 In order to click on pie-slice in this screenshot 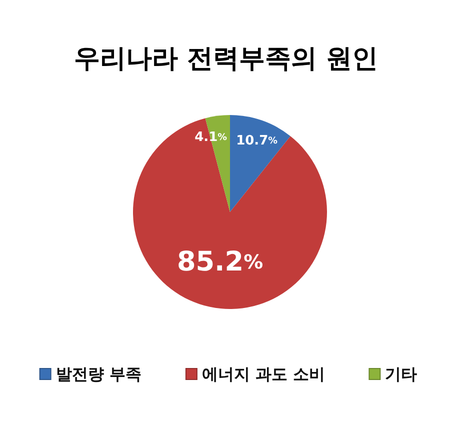, I will do `click(260, 163)`.